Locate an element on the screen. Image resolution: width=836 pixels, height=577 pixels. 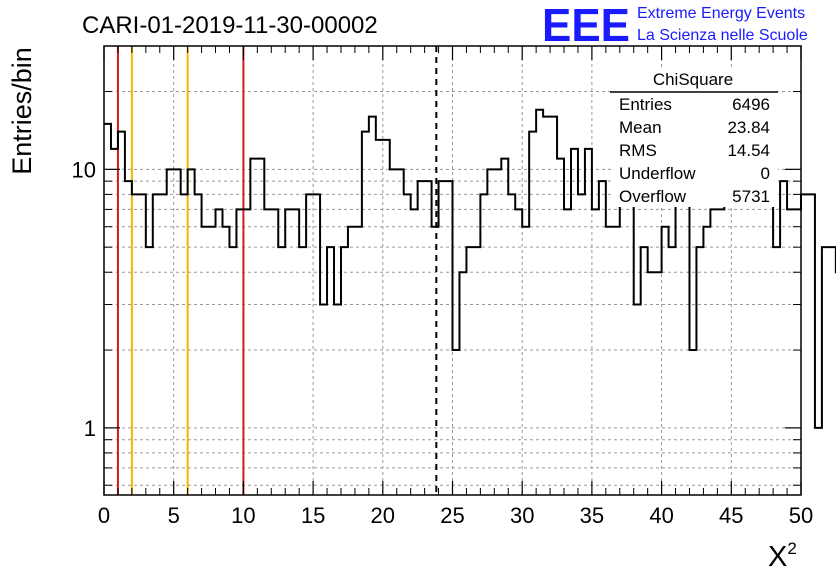
x-tick-label: 5 is located at coordinates (174, 515).